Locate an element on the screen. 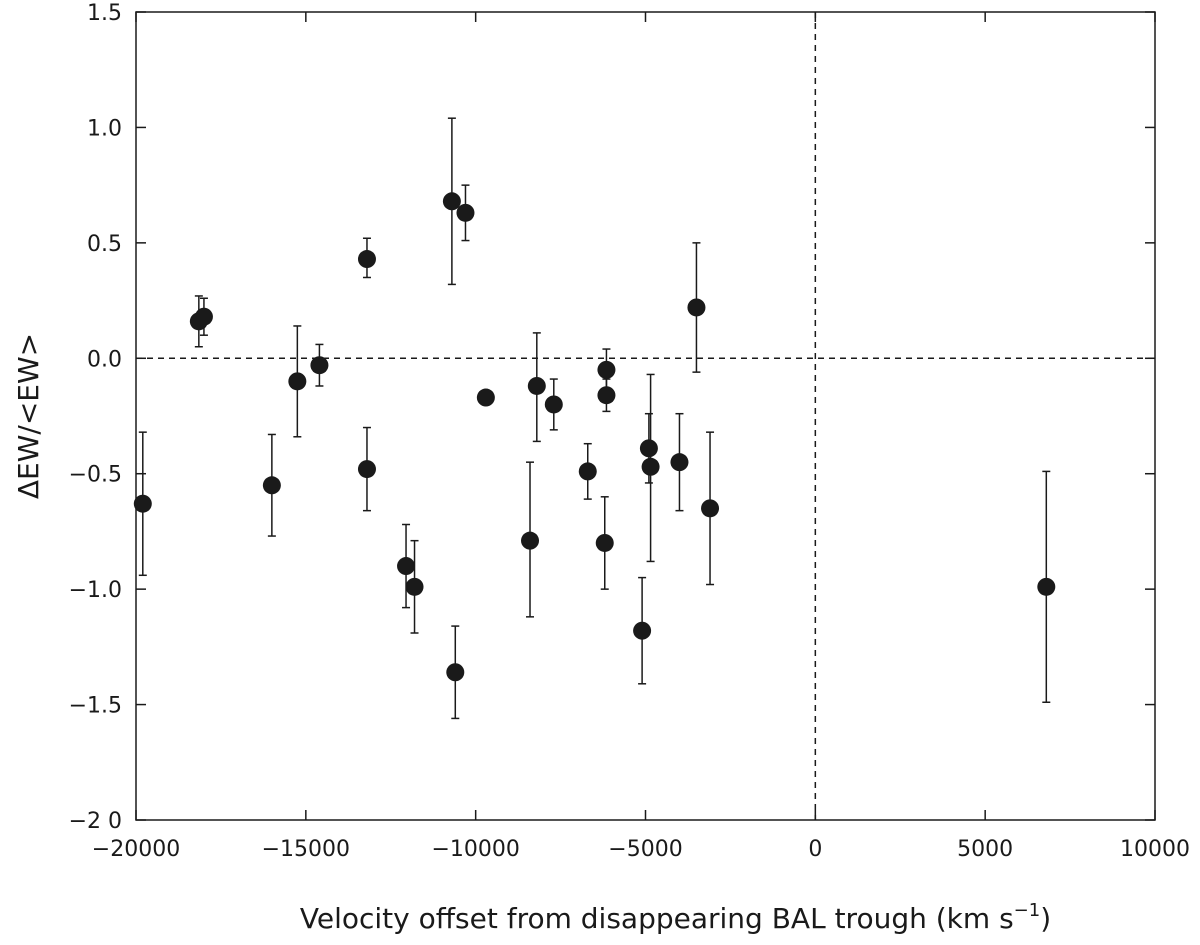 Image resolution: width=1200 pixels, height=945 pixels. y-axis-label: ΔEW/<EW> is located at coordinates (28, 416).